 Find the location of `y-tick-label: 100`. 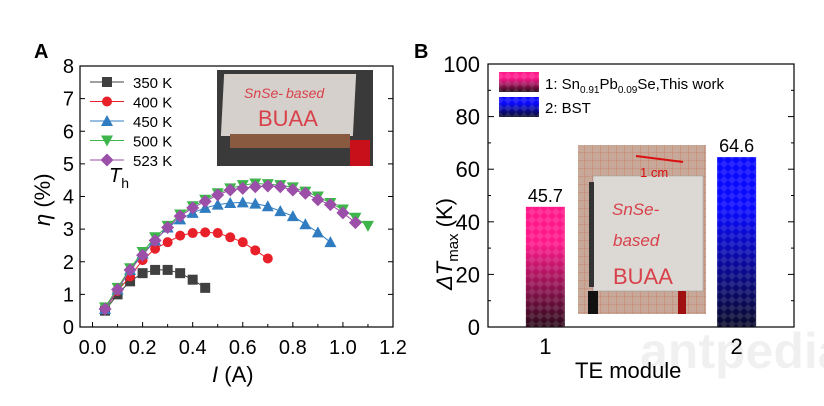

y-tick-label: 100 is located at coordinates (461, 64).